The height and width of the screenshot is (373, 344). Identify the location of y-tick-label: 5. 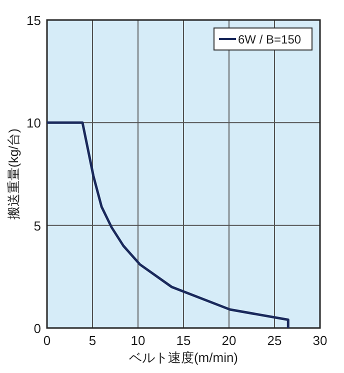
(37, 226).